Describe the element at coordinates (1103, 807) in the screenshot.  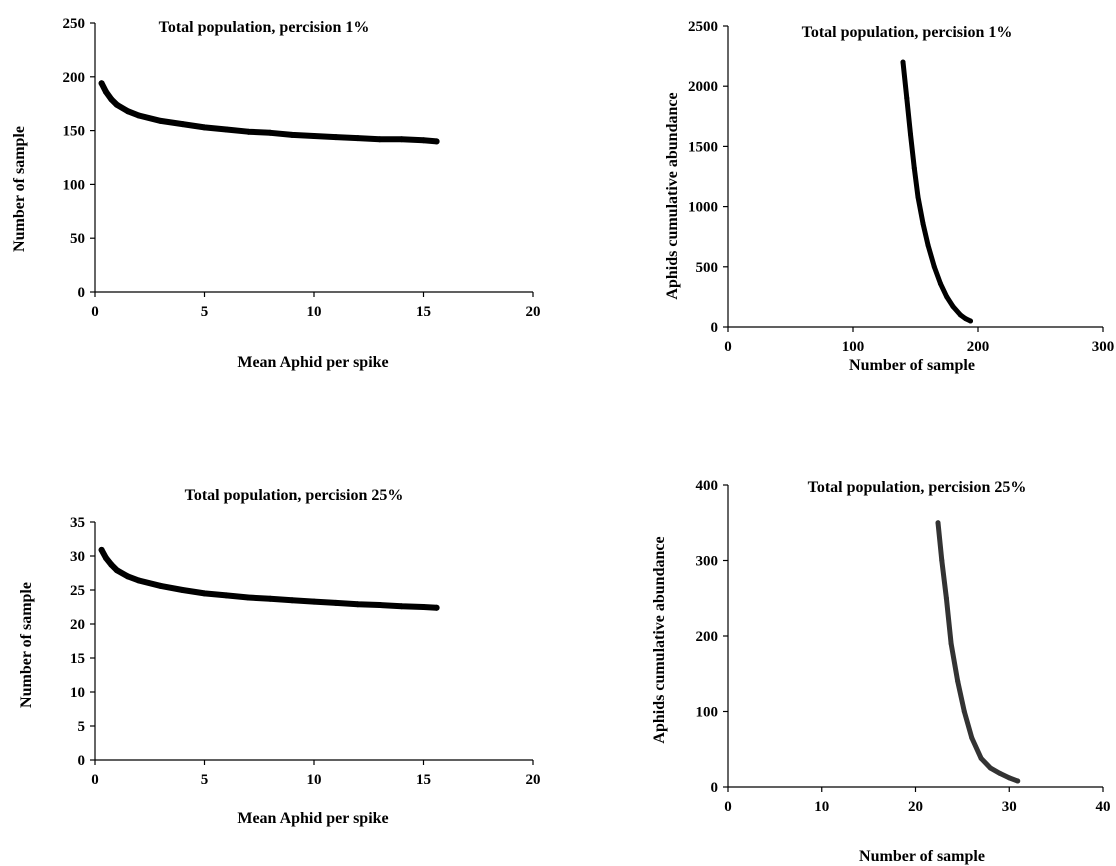
I see `x-tick-label: 40` at that location.